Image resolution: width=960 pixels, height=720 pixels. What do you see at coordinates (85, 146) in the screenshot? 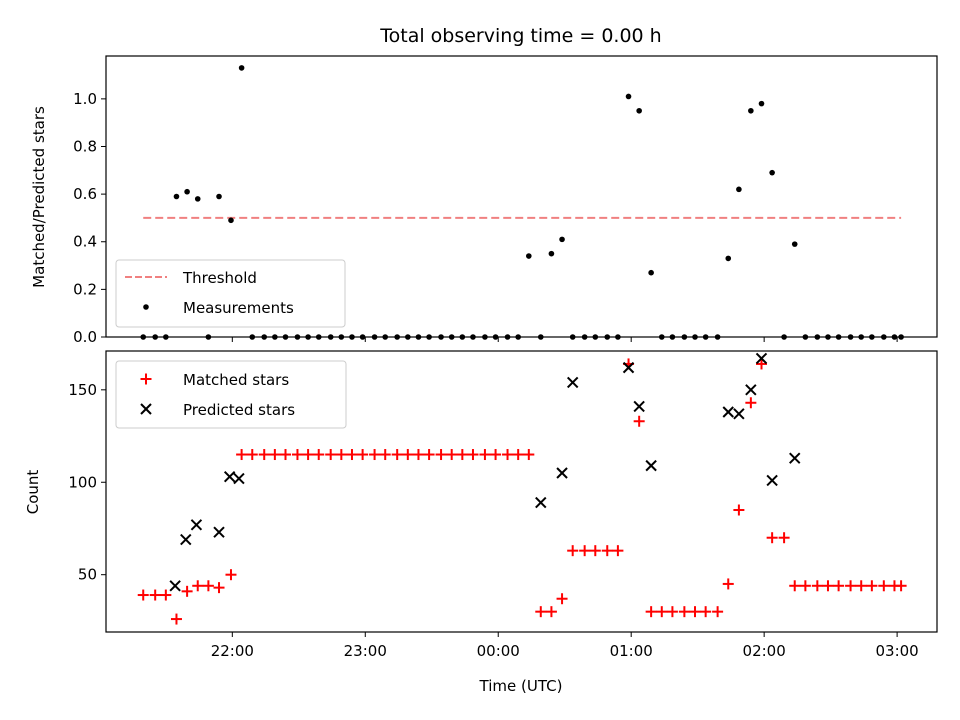
I see `ratio-y-tick-label: 0.8` at bounding box center [85, 146].